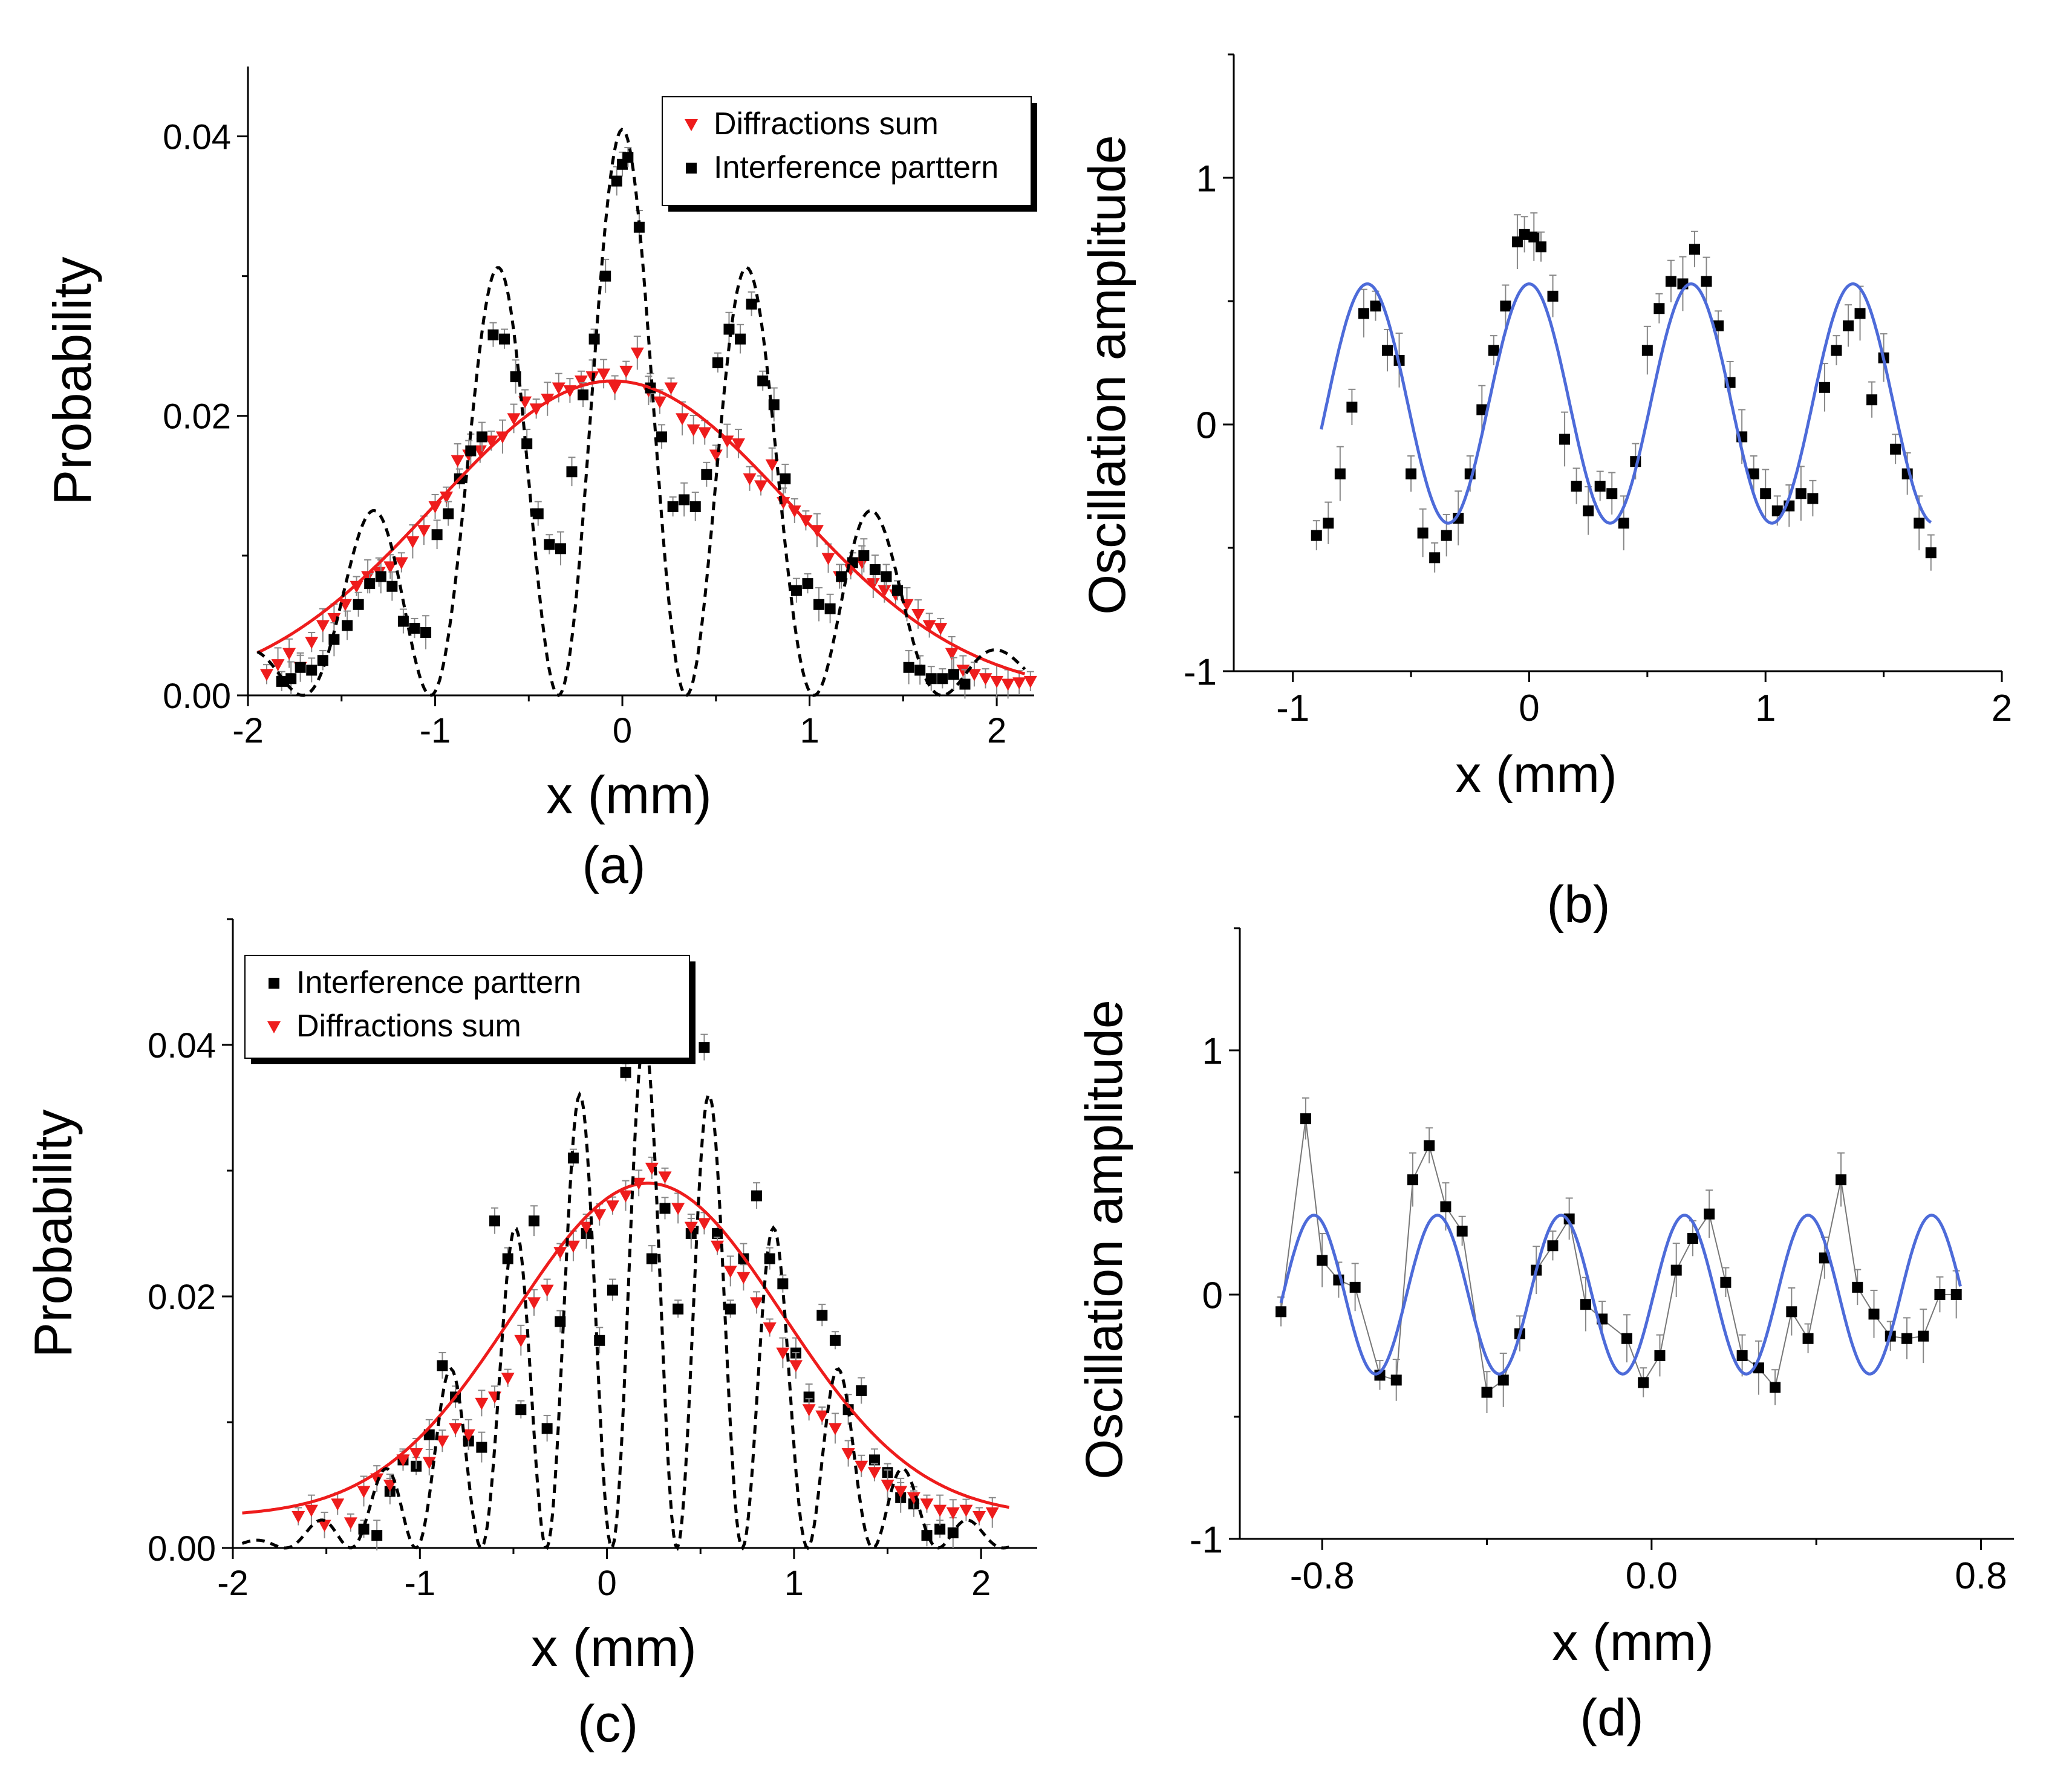 Image resolution: width=2072 pixels, height=1785 pixels. What do you see at coordinates (72, 381) in the screenshot?
I see `y-axis-label: Probability` at bounding box center [72, 381].